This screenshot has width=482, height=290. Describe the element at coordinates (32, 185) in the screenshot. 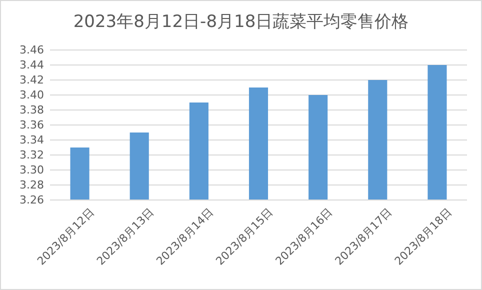

I see `y-tick-label: 3.28` at that location.